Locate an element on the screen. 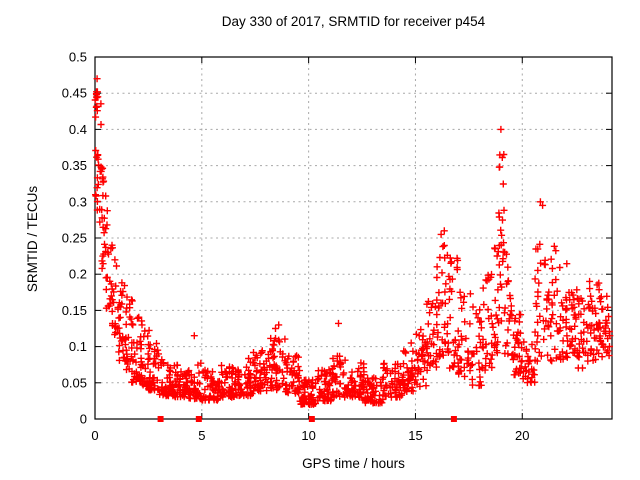 The height and width of the screenshot is (480, 640). x-tick-label: 15 is located at coordinates (415, 435).